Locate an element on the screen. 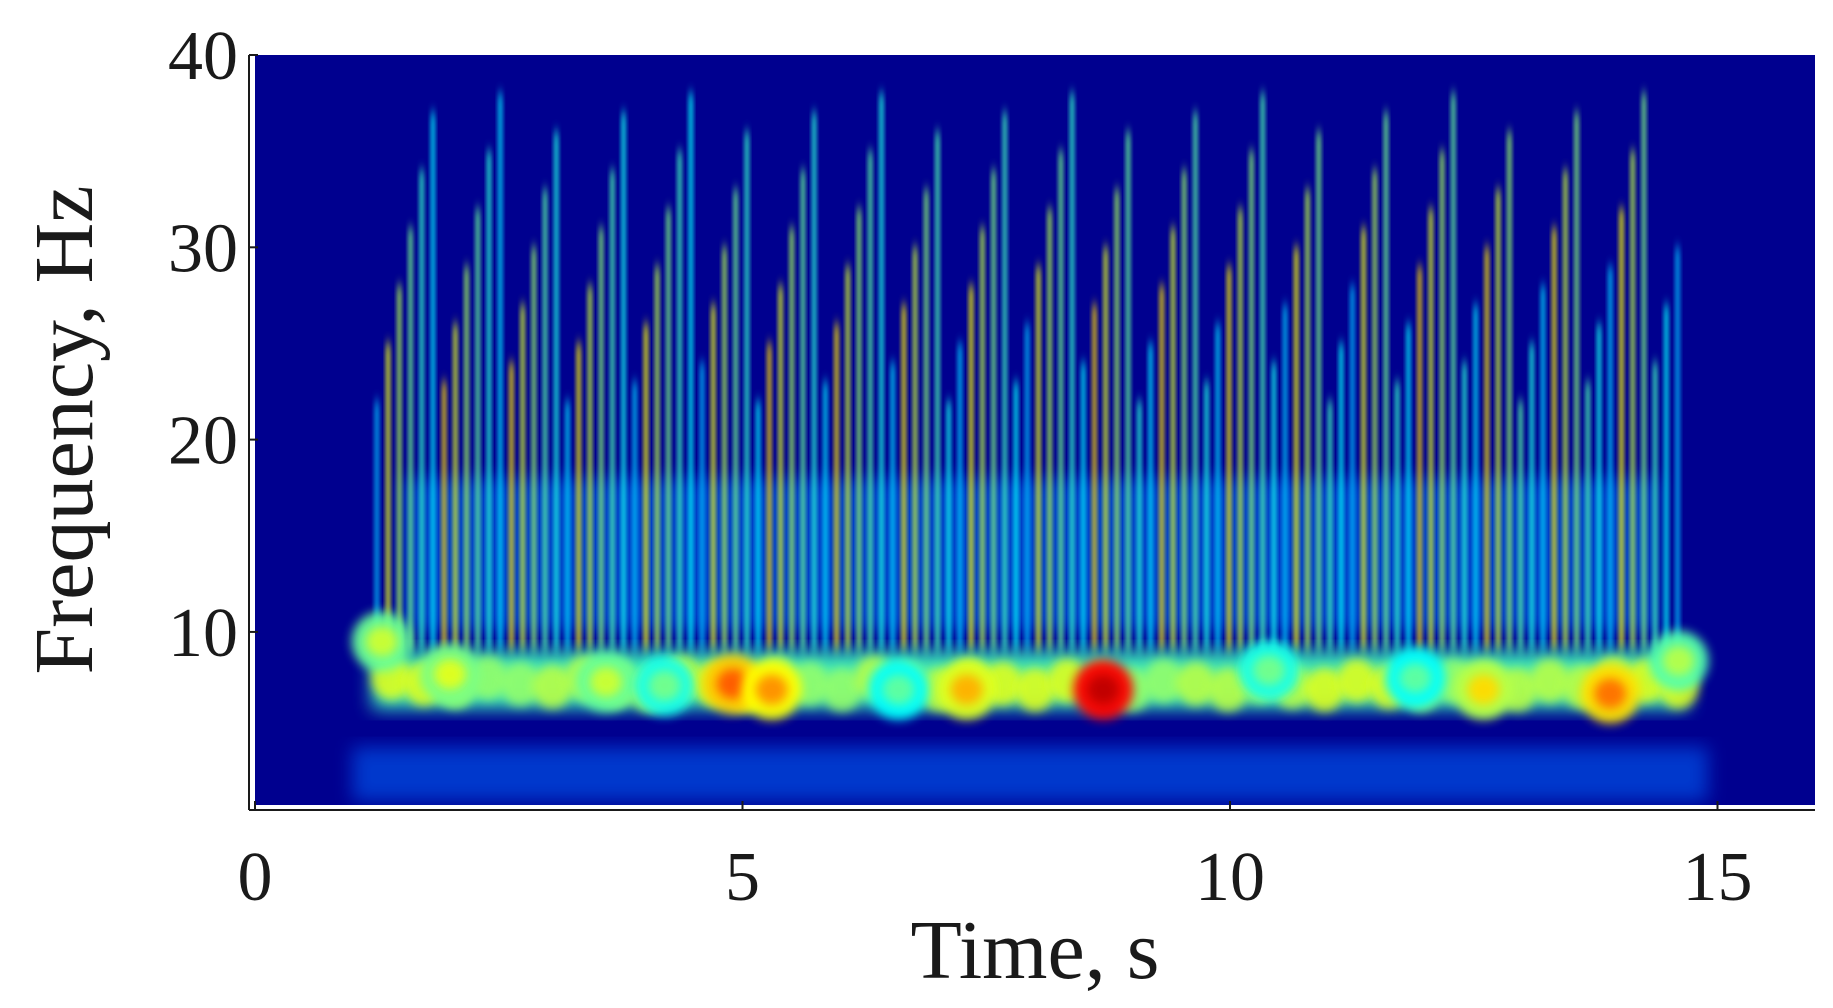 This screenshot has width=1833, height=1008. x-tick-label: 0 is located at coordinates (255, 877).